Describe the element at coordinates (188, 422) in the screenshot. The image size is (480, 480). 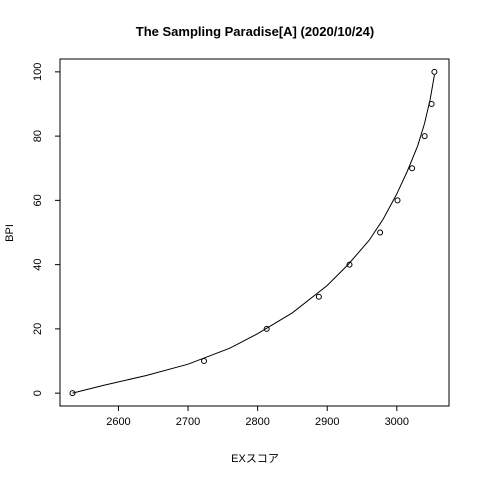
I see `x-tick-label: 2700` at that location.